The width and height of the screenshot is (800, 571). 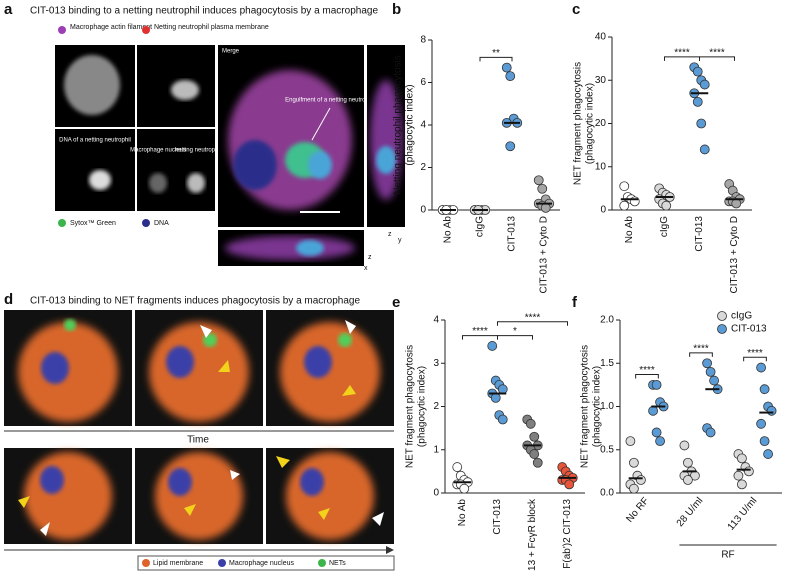 I want to click on panel-letter: f, so click(x=575, y=302).